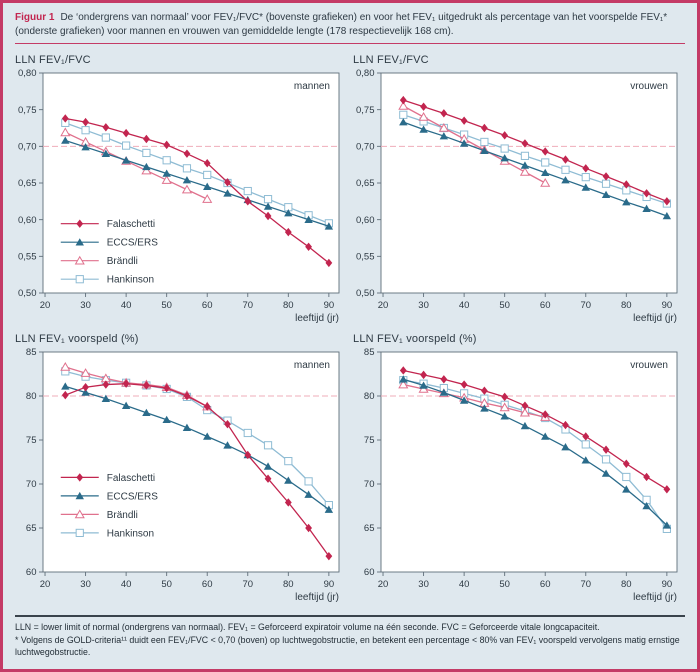  I want to click on y-tick-label: 60, so click(31, 572).